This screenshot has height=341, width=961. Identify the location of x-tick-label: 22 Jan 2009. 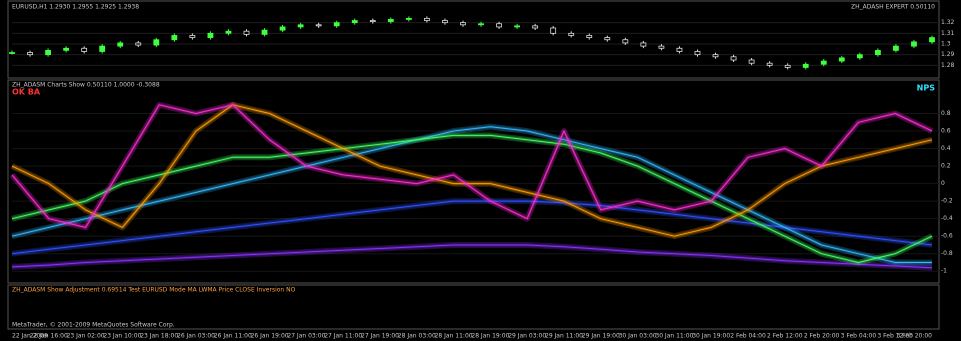
(30, 336).